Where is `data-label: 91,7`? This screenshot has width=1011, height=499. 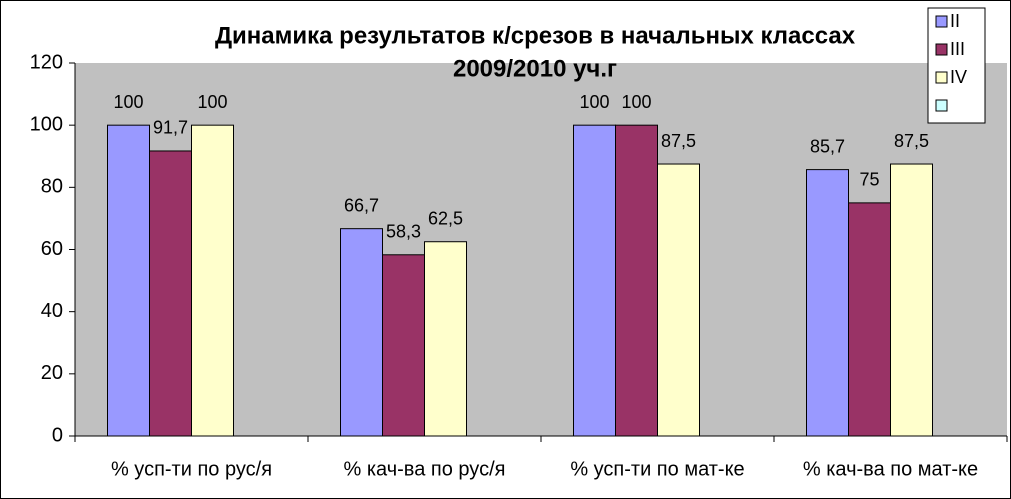
data-label: 91,7 is located at coordinates (170, 128).